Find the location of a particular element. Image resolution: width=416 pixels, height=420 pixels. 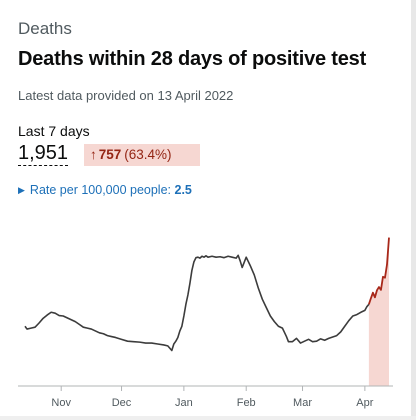

x-tick-label: Nov is located at coordinates (61, 403).